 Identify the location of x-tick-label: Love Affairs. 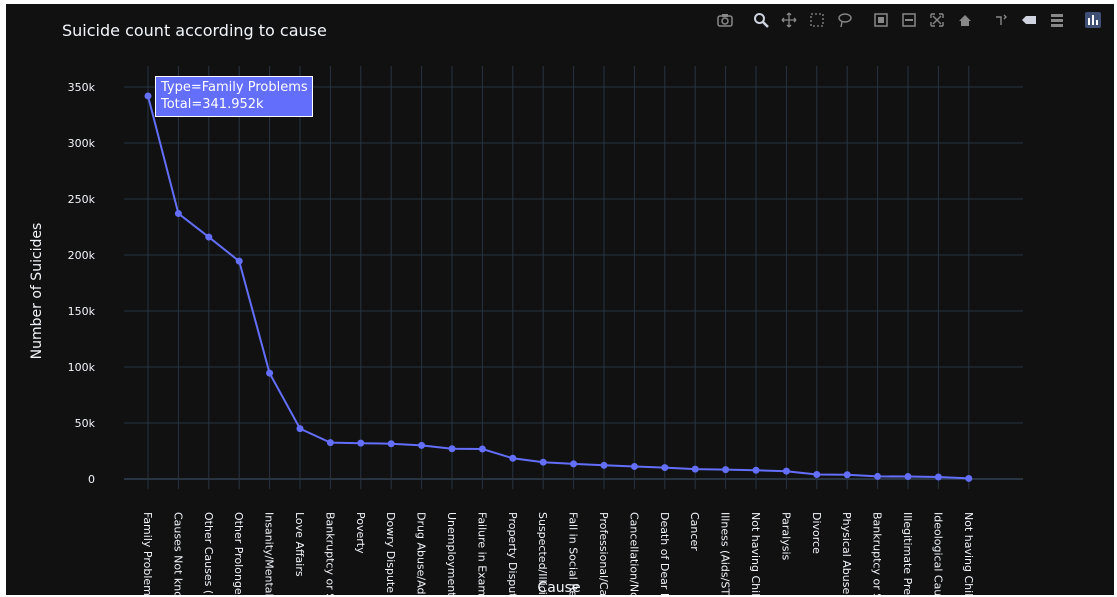
(299, 544).